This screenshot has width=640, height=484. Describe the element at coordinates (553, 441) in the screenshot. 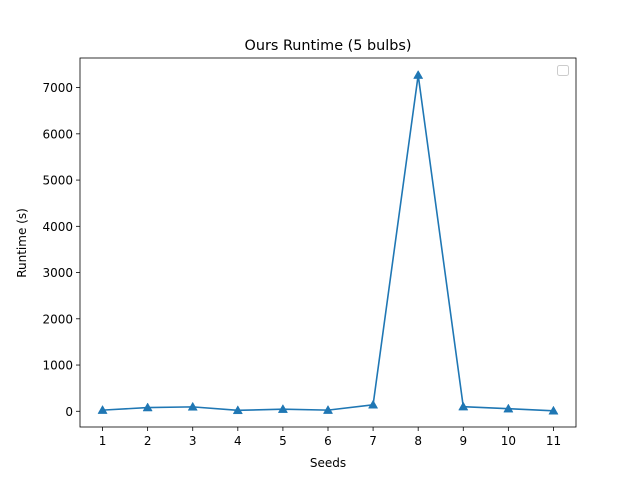

I see `x-tick-label: 11` at that location.